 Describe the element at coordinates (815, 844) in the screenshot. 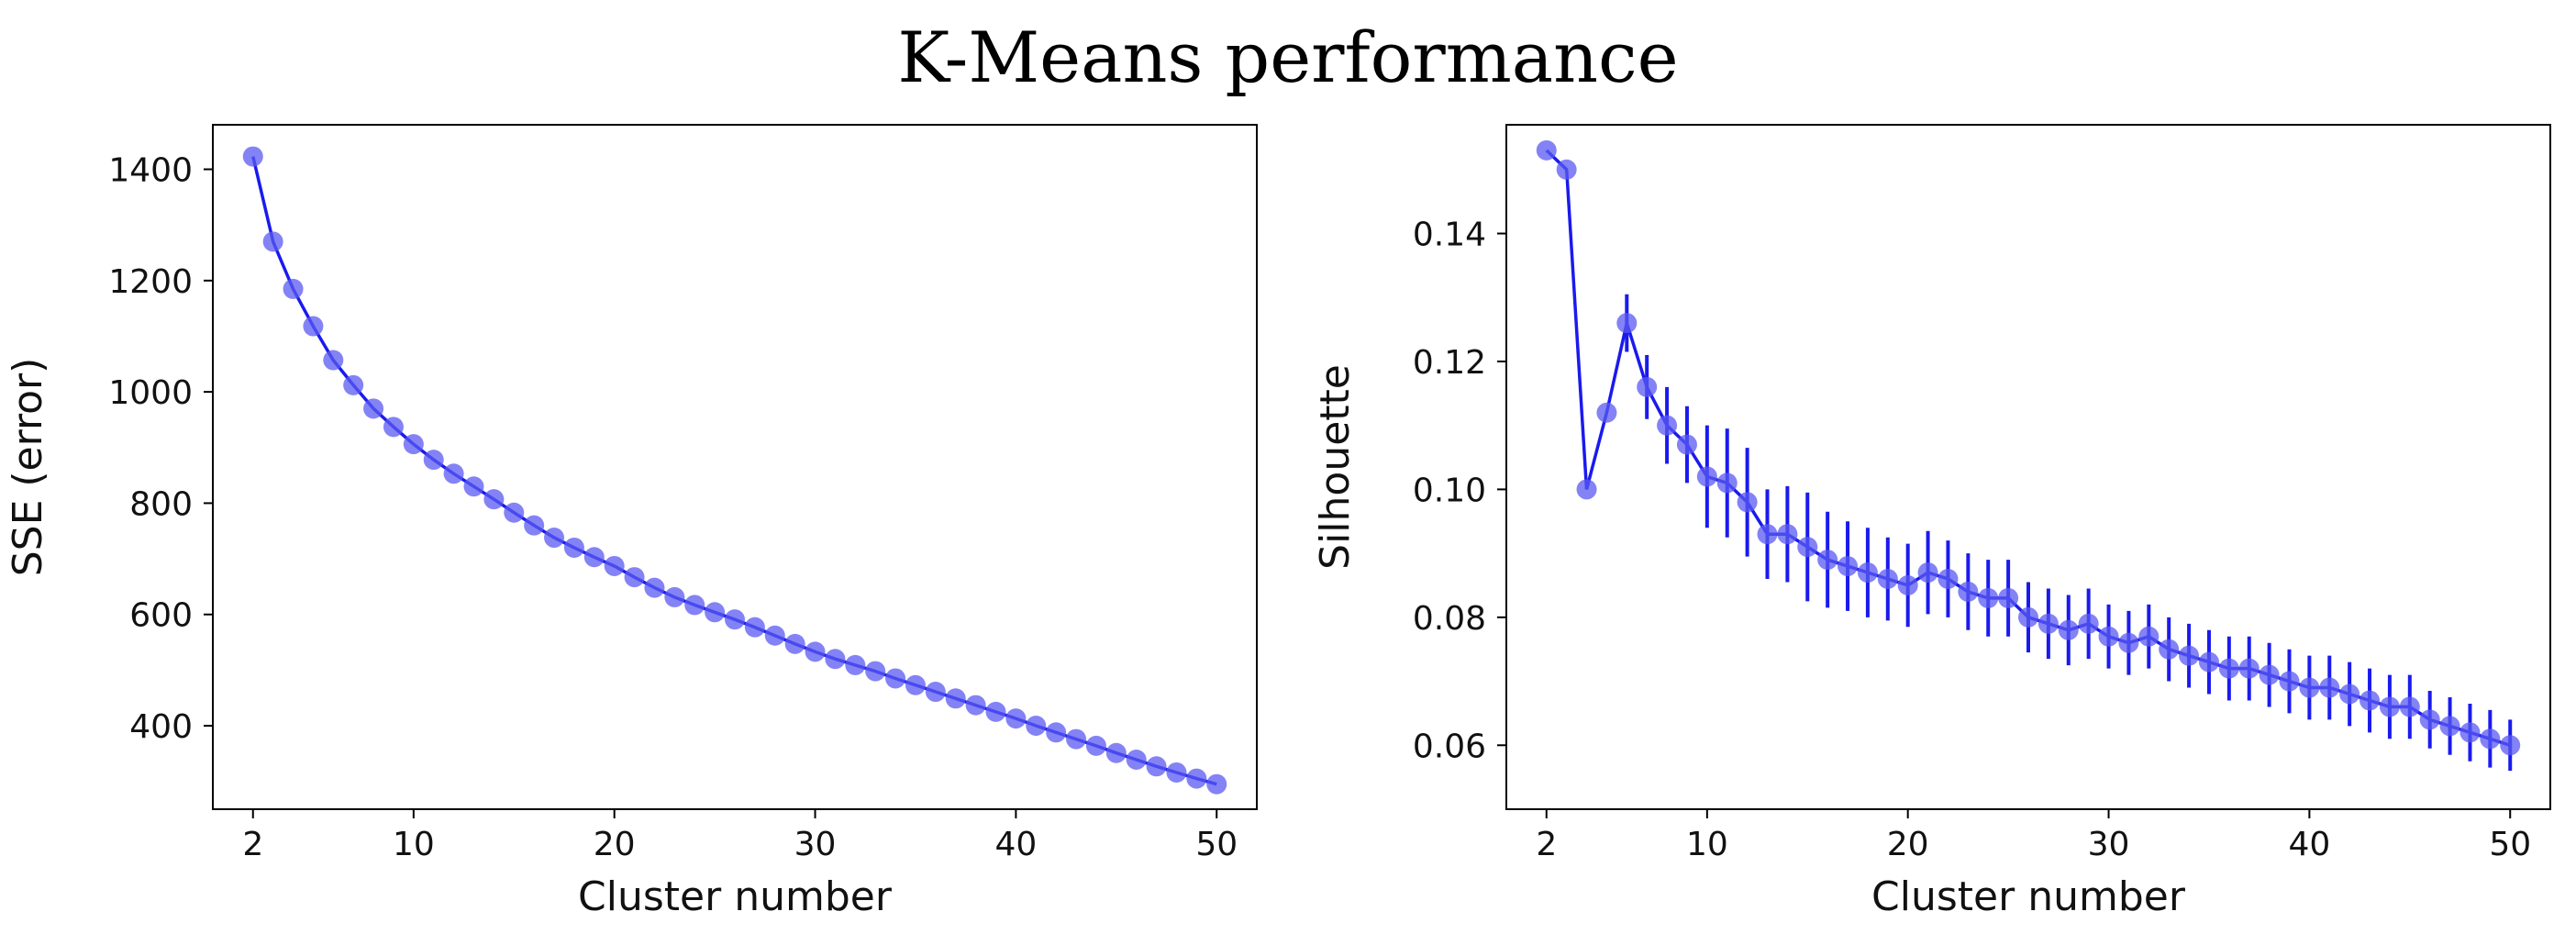

I see `sse-x-tick-label: 30` at that location.